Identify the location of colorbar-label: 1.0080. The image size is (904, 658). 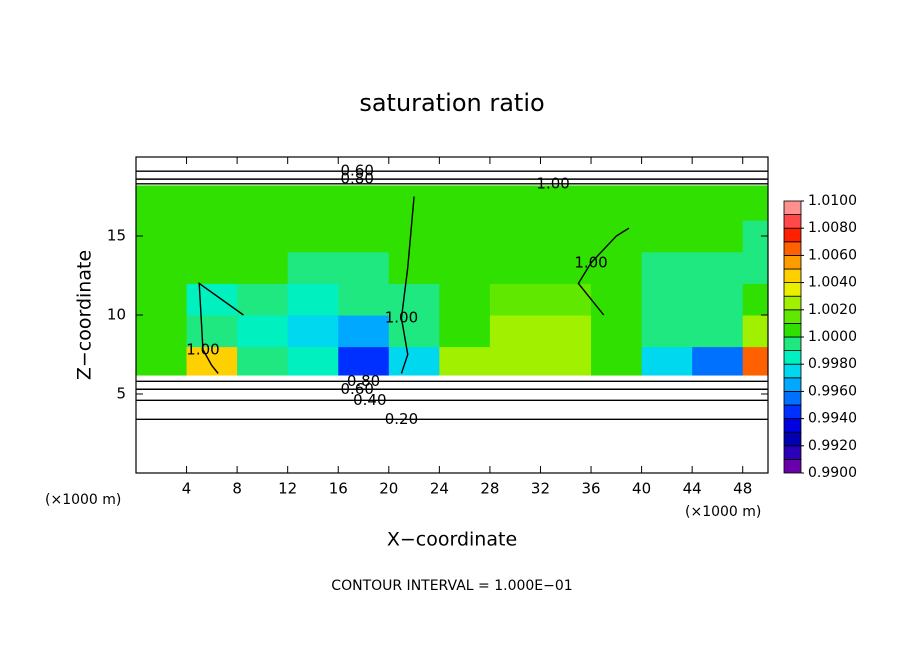
(832, 228).